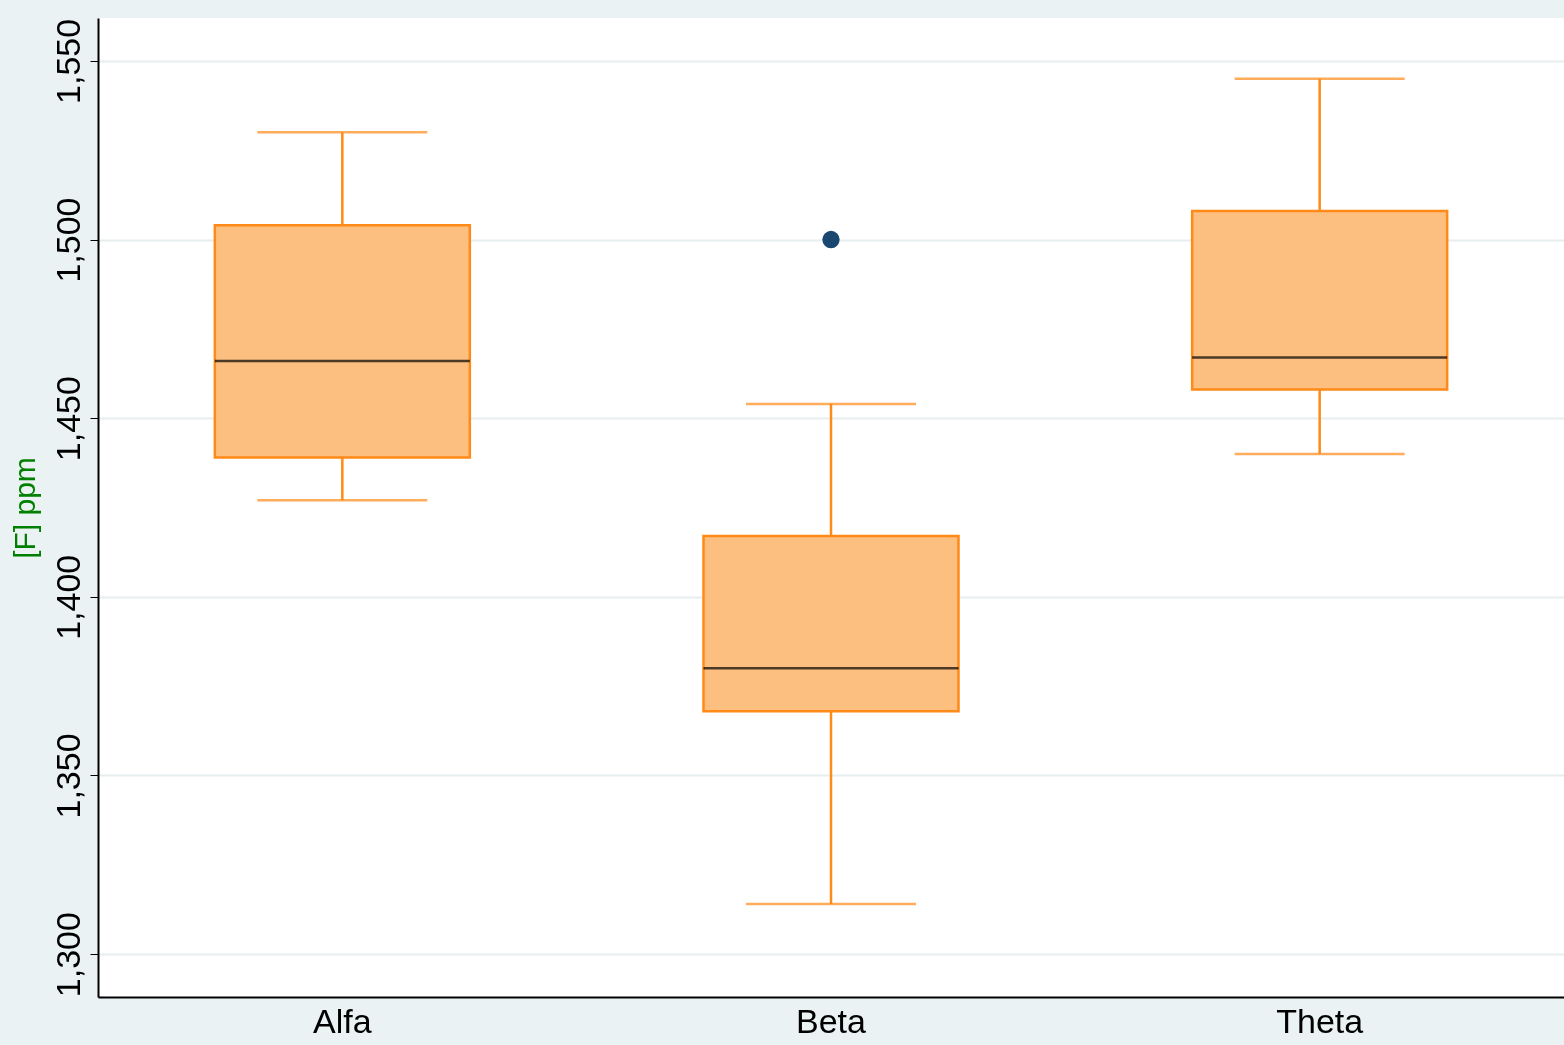 The height and width of the screenshot is (1045, 1564). What do you see at coordinates (1320, 1020) in the screenshot?
I see `x-tick-label: Theta` at bounding box center [1320, 1020].